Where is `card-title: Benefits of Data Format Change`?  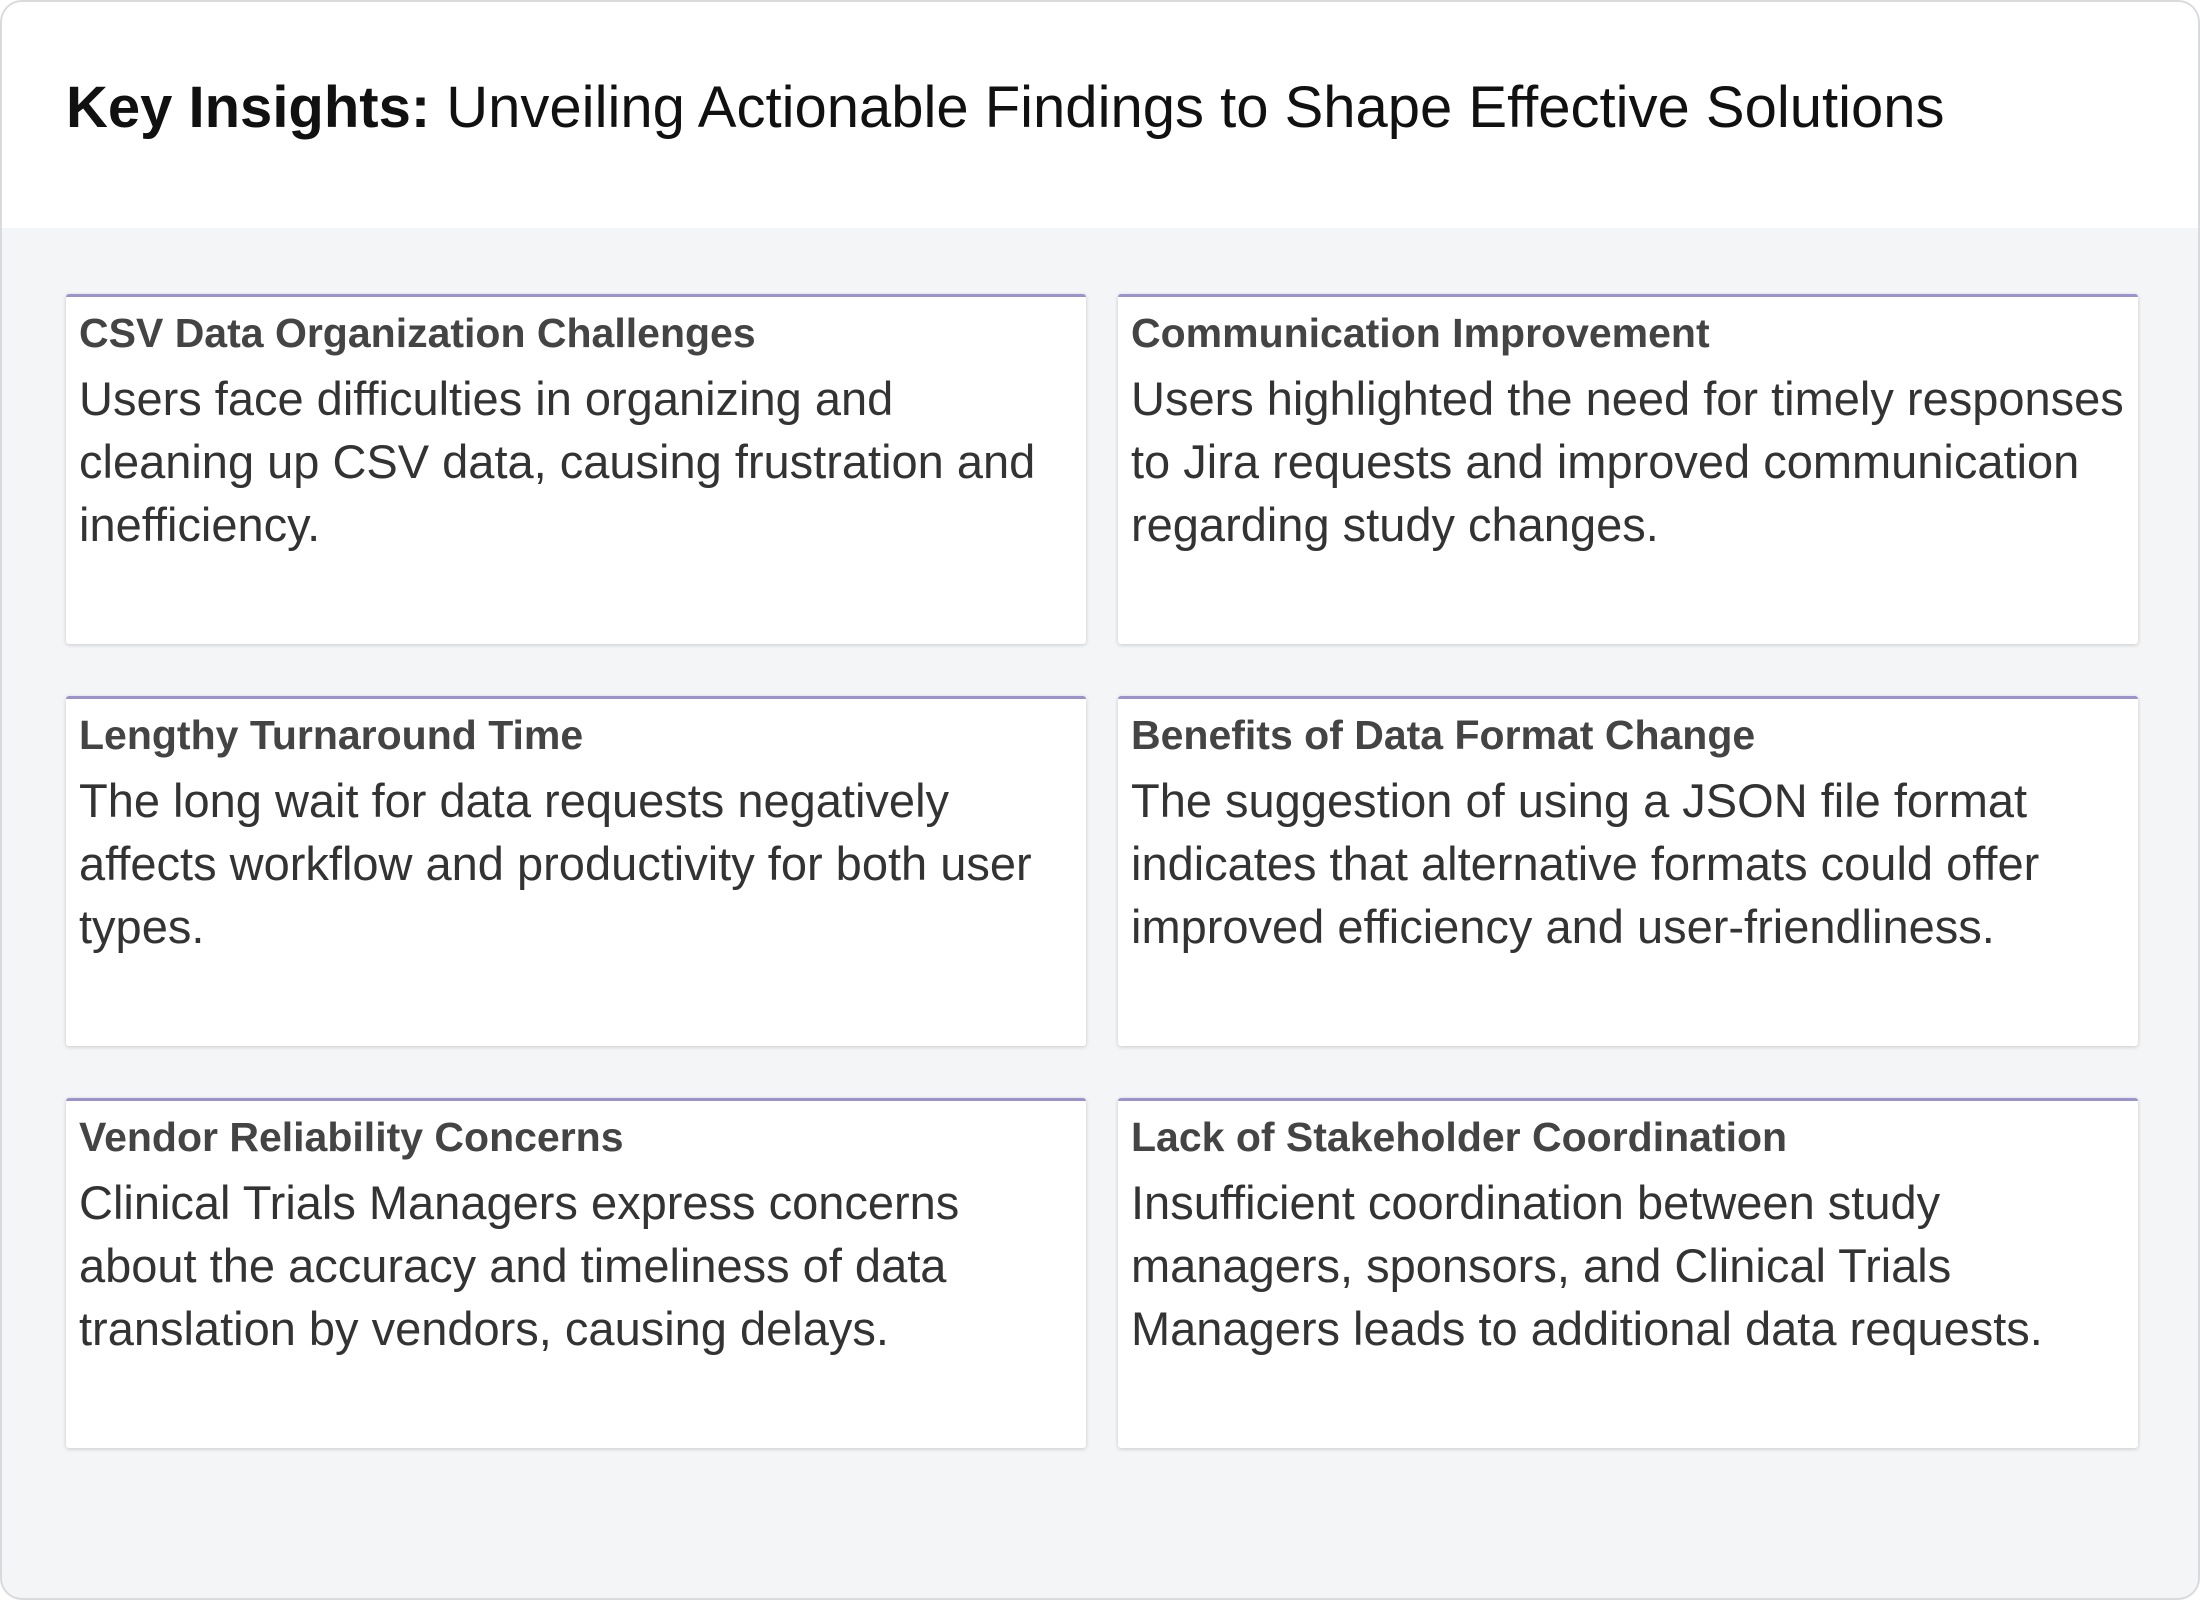 card-title: Benefits of Data Format Change is located at coordinates (1443, 735).